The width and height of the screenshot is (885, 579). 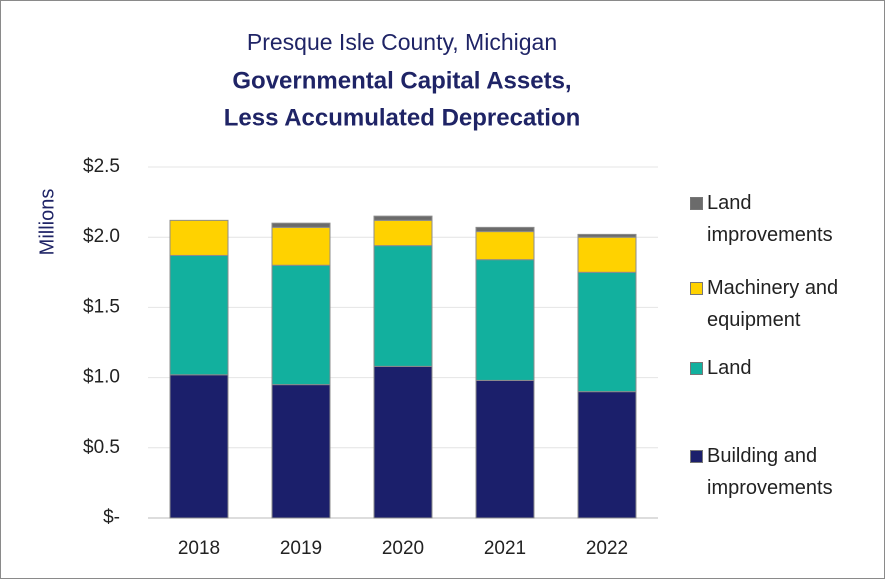 What do you see at coordinates (770, 472) in the screenshot?
I see `legend-label: Building and improvements` at bounding box center [770, 472].